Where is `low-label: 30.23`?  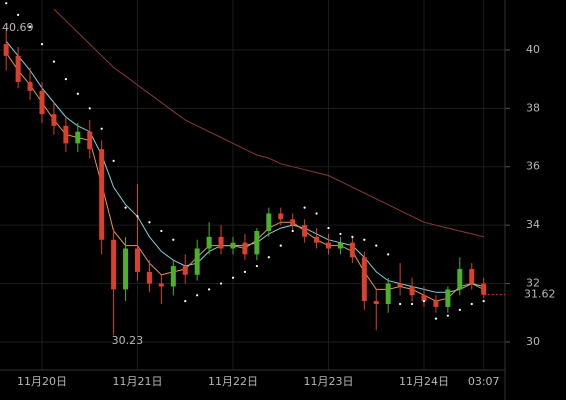 low-label: 30.23 is located at coordinates (128, 340).